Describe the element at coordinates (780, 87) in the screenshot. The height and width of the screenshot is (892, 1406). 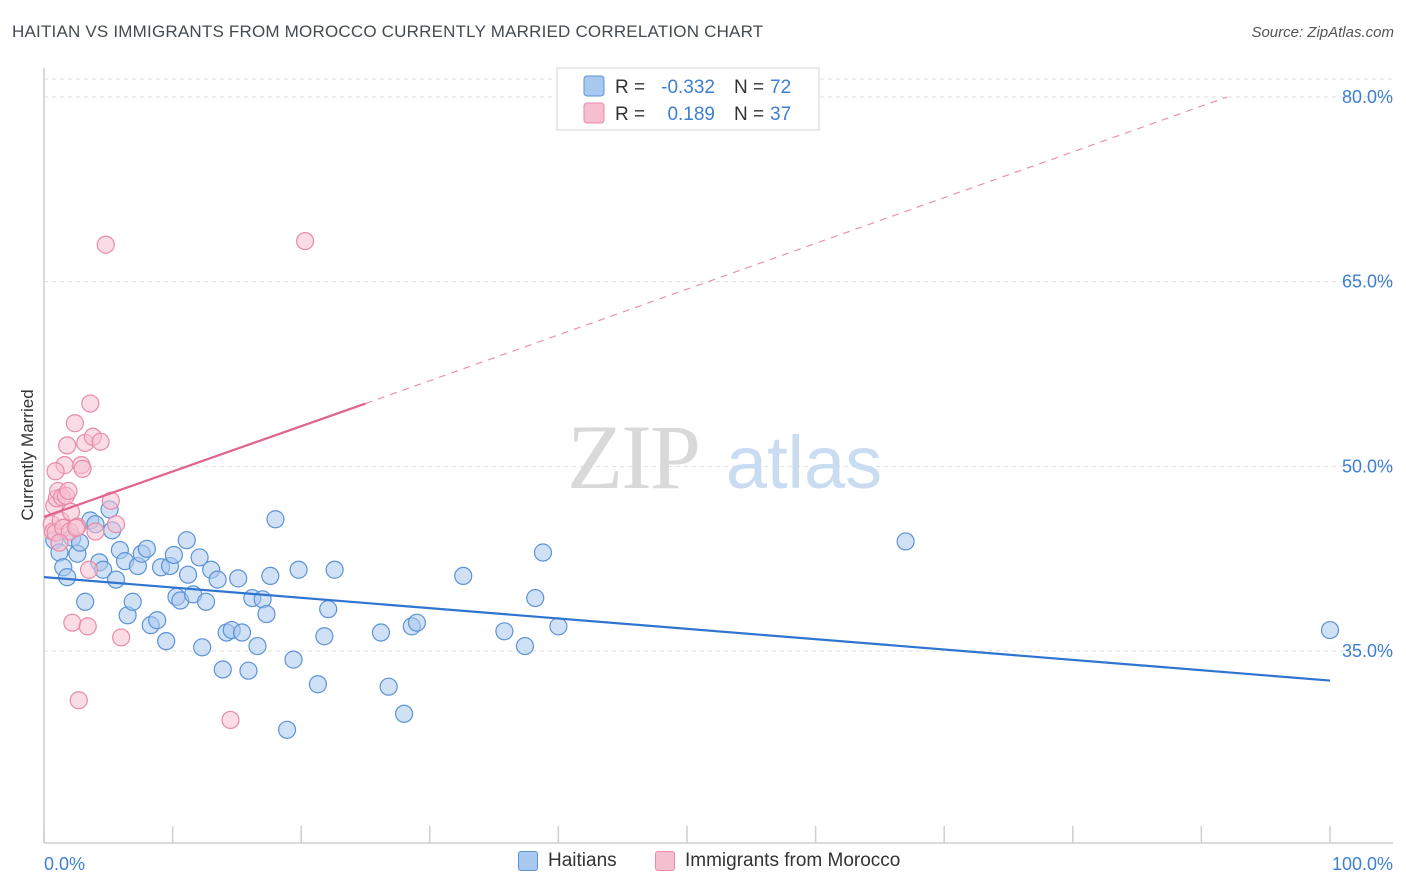
I see `legend-n-value-haitians: 72` at that location.